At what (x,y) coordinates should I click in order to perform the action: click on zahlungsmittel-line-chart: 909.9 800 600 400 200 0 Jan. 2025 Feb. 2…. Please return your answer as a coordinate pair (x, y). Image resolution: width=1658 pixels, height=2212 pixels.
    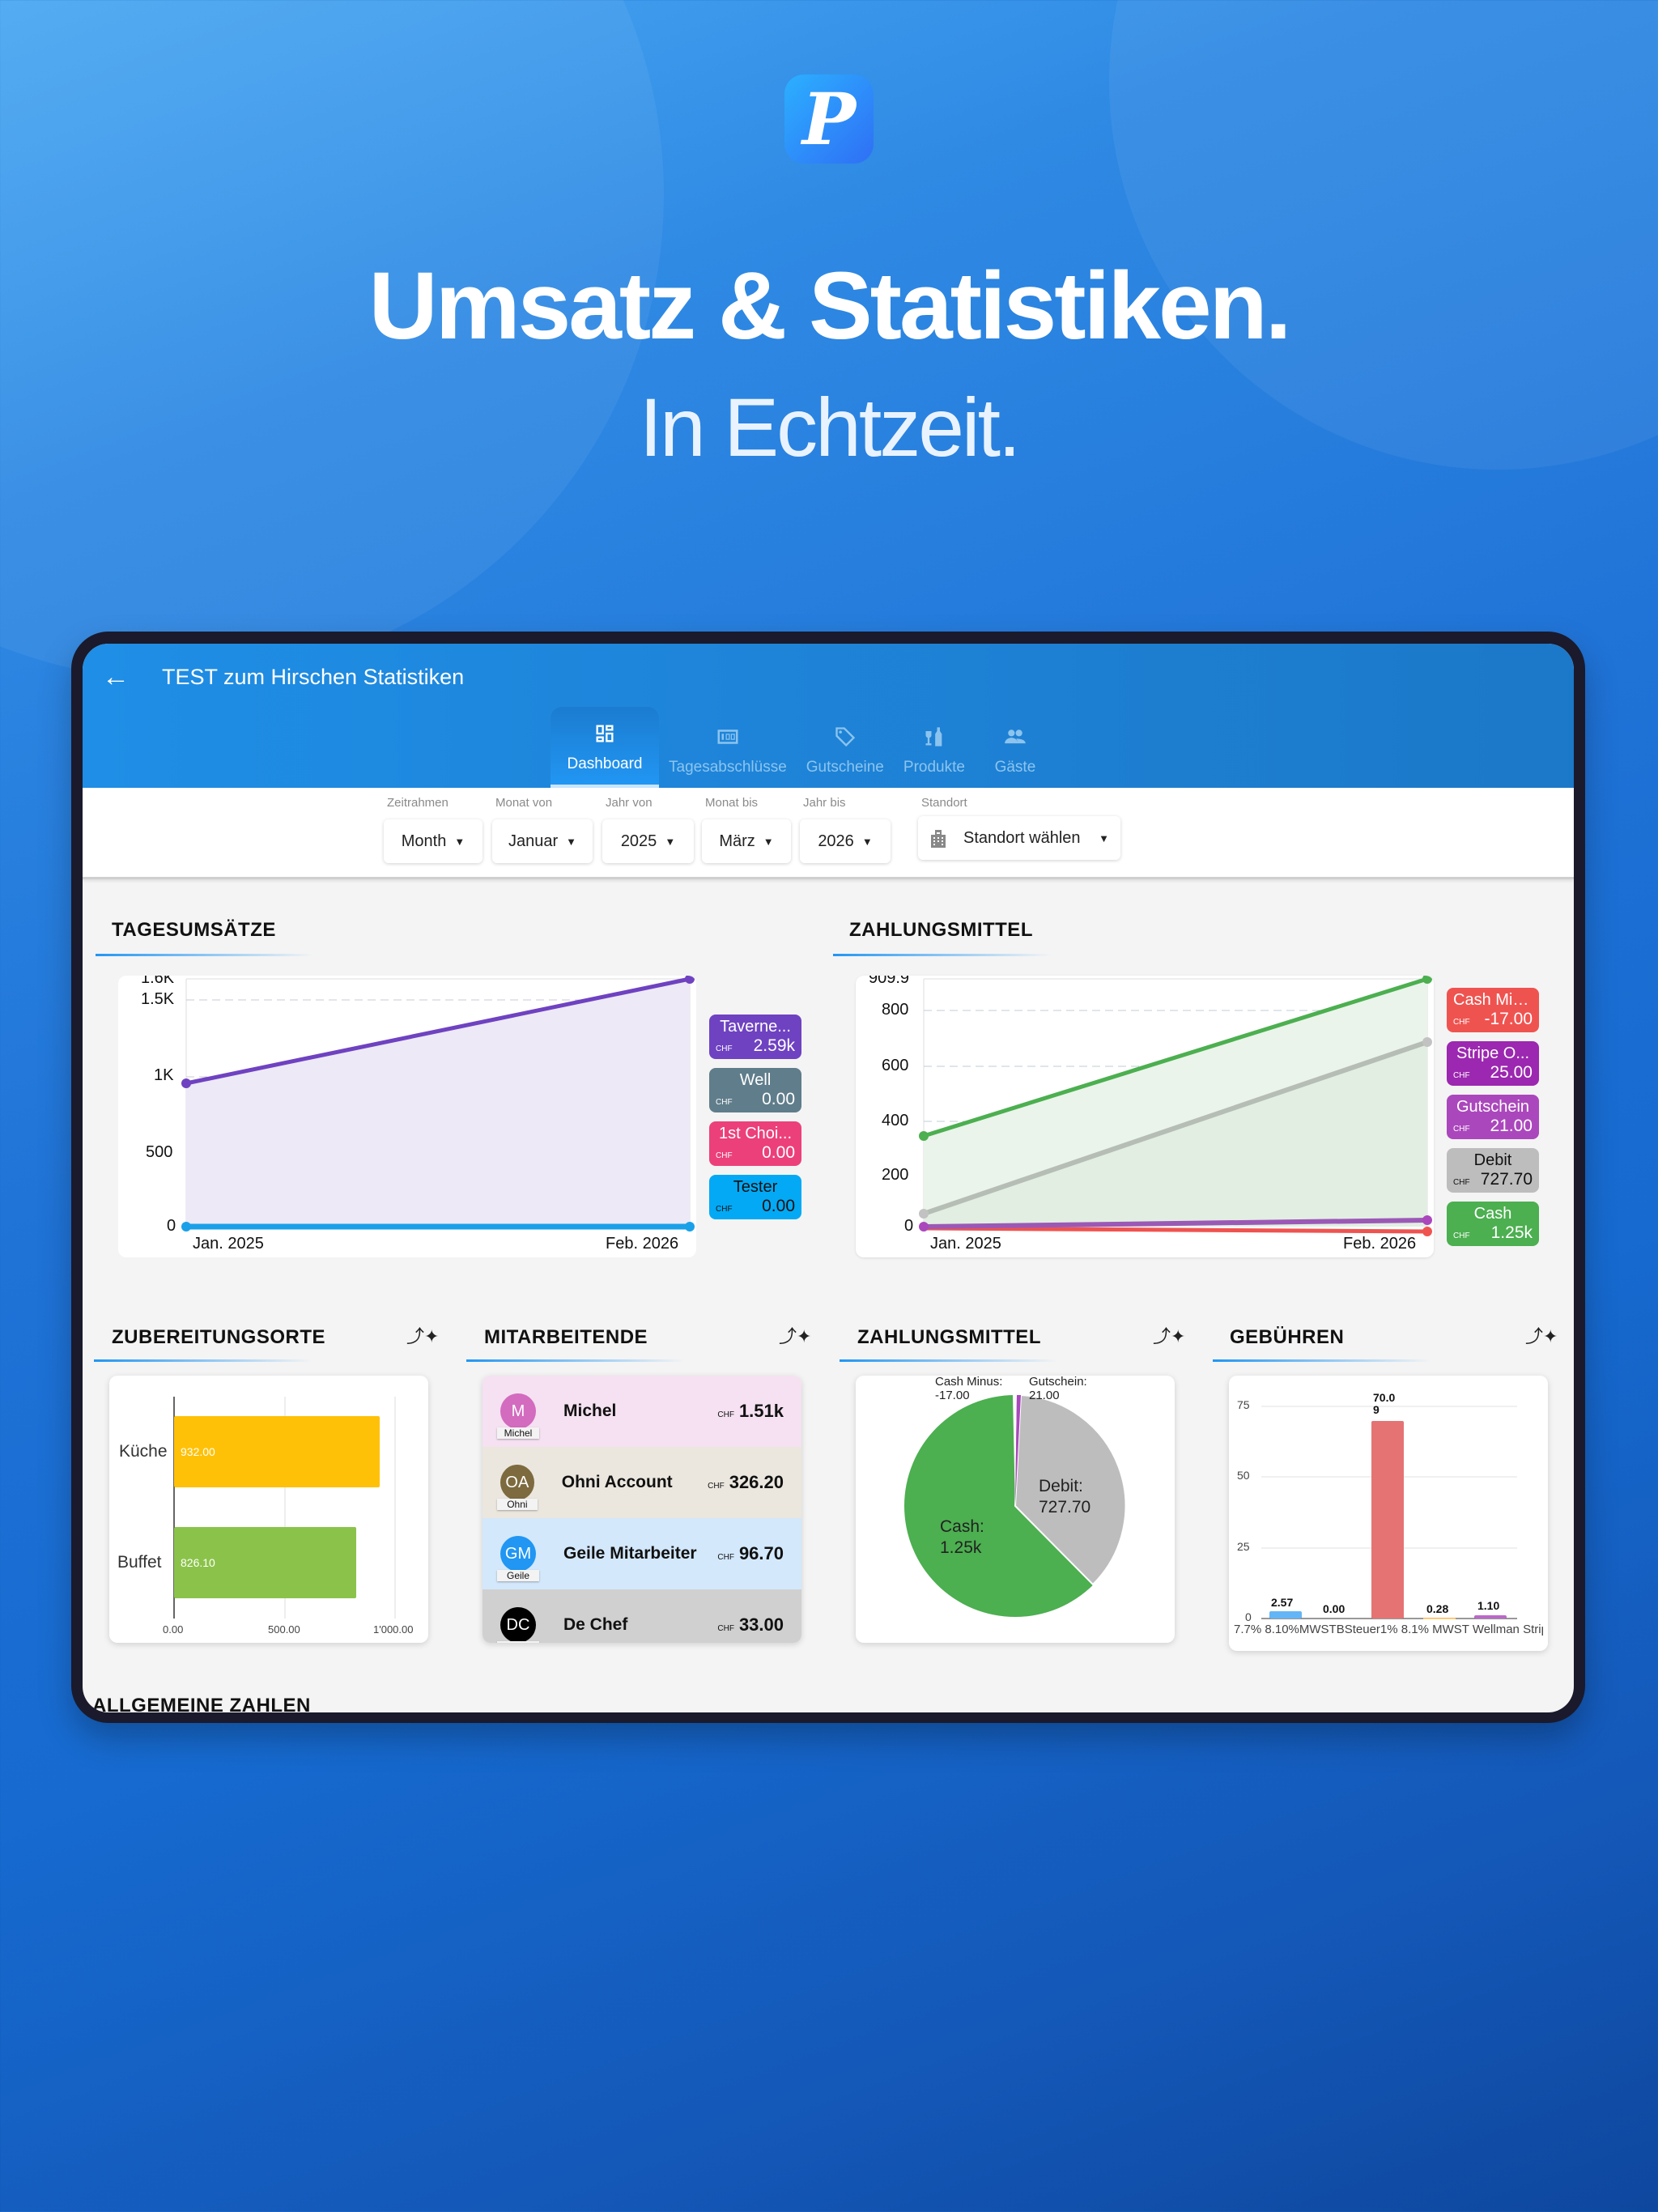
    Looking at the image, I should click on (1145, 1117).